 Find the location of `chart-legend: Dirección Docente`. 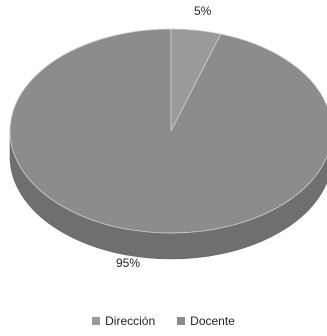

chart-legend: Dirección Docente is located at coordinates (163, 321).